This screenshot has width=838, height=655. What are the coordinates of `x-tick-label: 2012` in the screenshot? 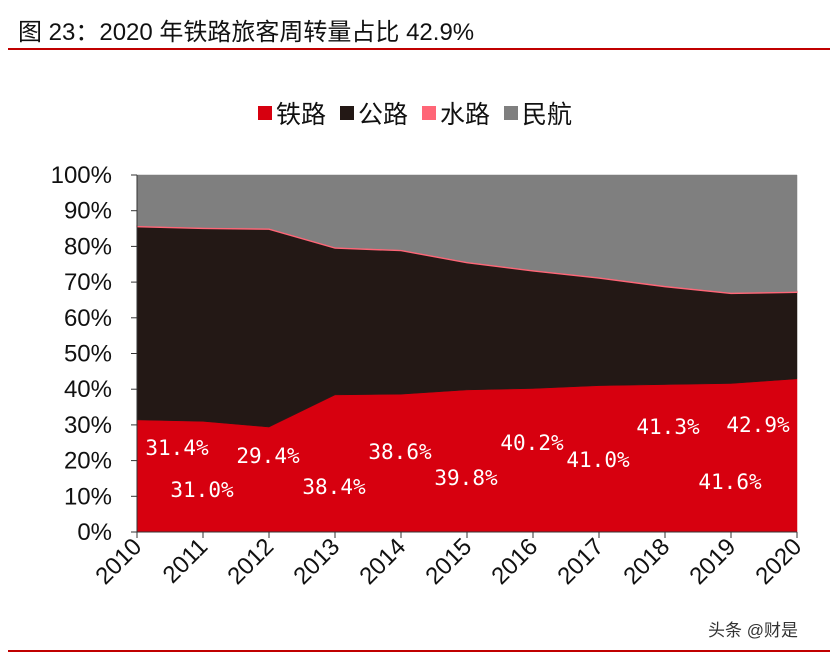 It's located at (250, 561).